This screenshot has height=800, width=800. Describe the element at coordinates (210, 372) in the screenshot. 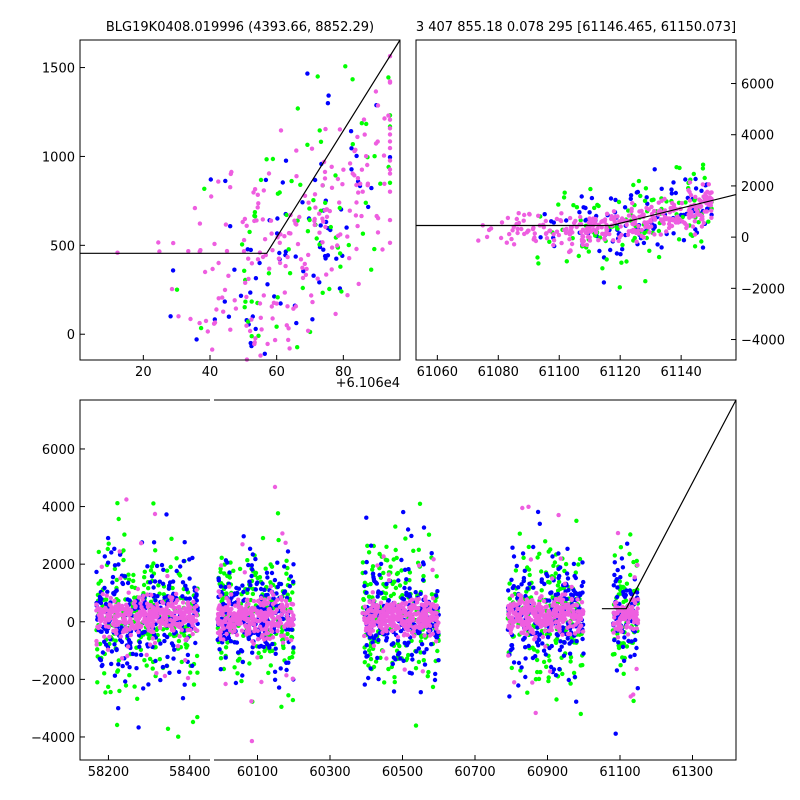

I see `panel-top-left-x-tick-label: 40` at that location.